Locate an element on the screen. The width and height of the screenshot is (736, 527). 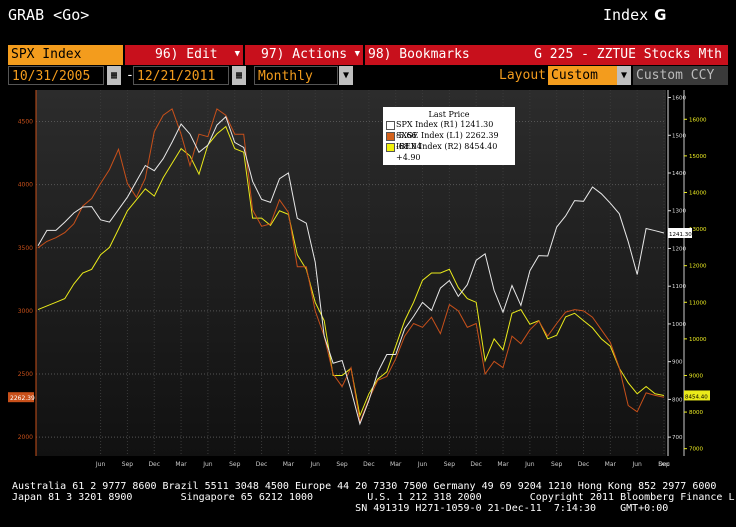
last-value-sxse: 2262.39 is located at coordinates (22, 398).